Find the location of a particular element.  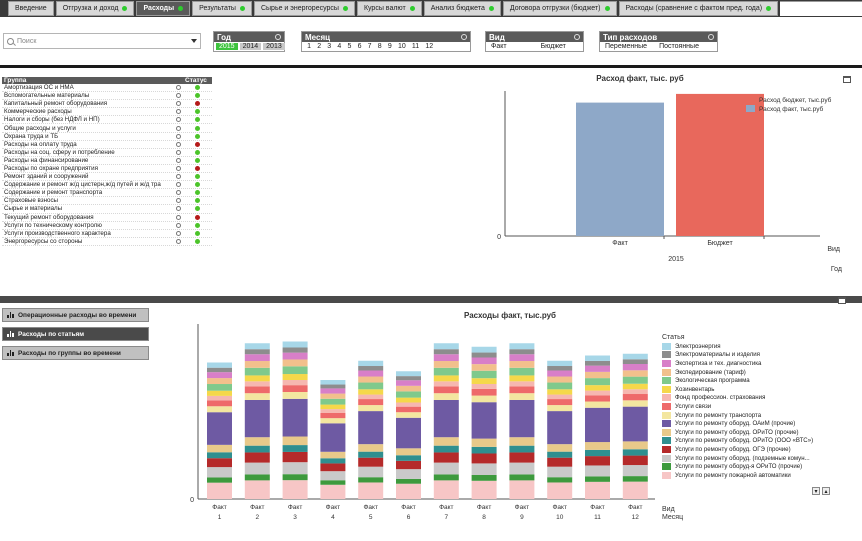

month-value: 11 is located at coordinates (415, 46).